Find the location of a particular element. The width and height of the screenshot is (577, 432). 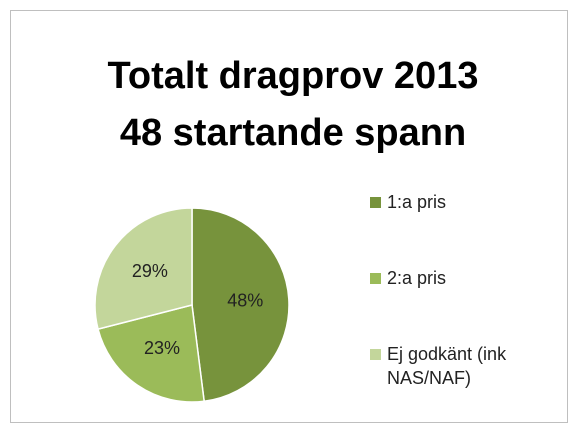

legend-label: 2:a pris is located at coordinates (417, 278).